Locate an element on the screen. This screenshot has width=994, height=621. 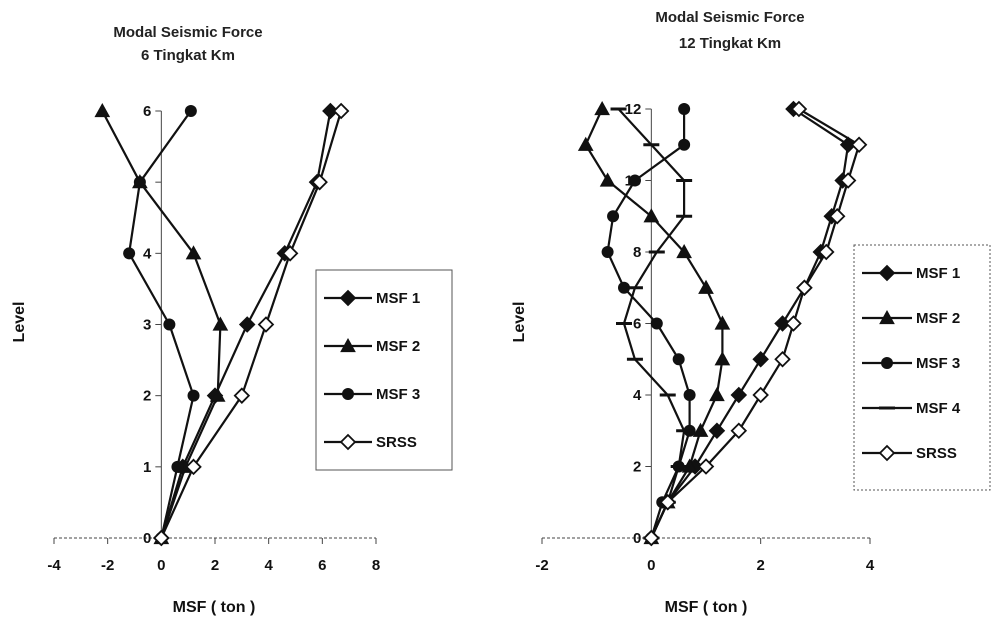
chart2-series-line is located at coordinates (755, 323).